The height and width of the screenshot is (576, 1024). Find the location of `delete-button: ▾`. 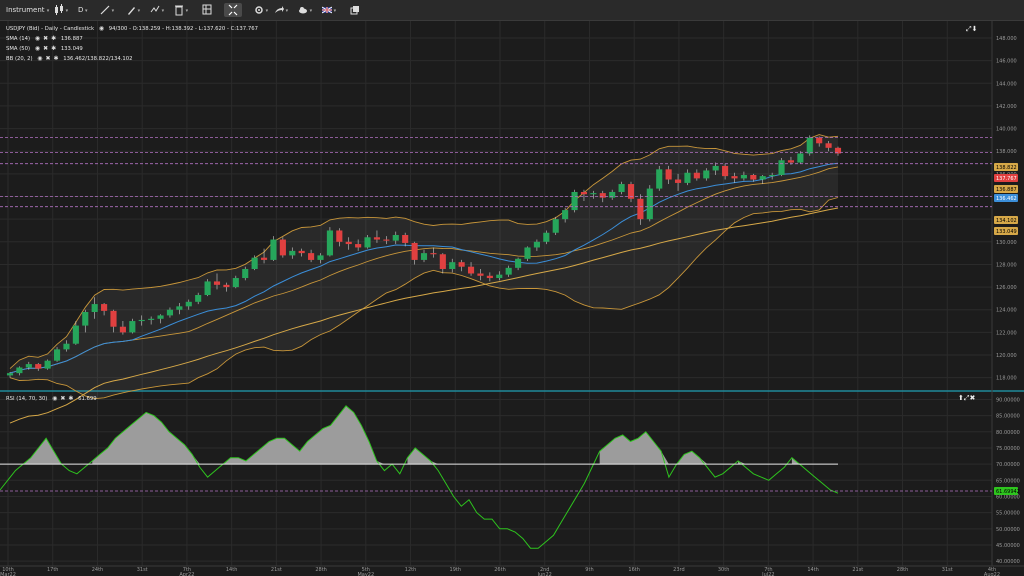

delete-button: ▾ is located at coordinates (181, 10).